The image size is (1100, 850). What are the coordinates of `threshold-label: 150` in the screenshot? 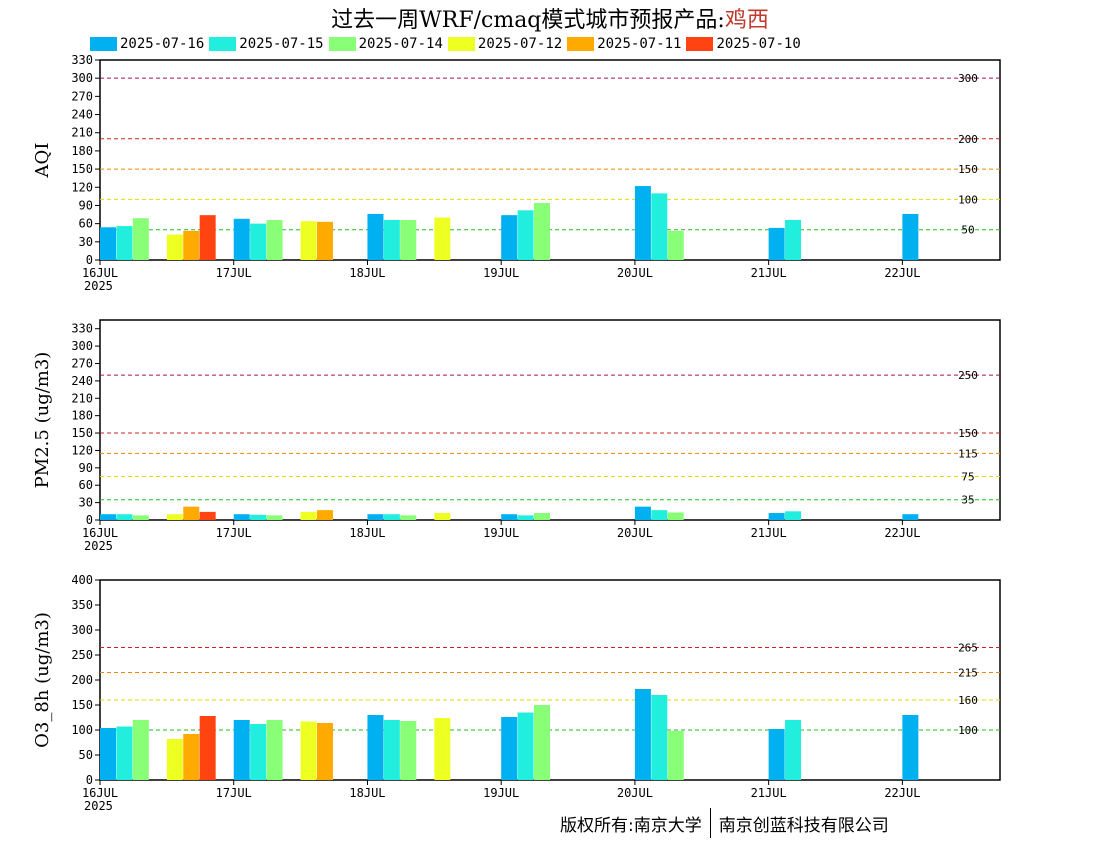 It's located at (968, 433).